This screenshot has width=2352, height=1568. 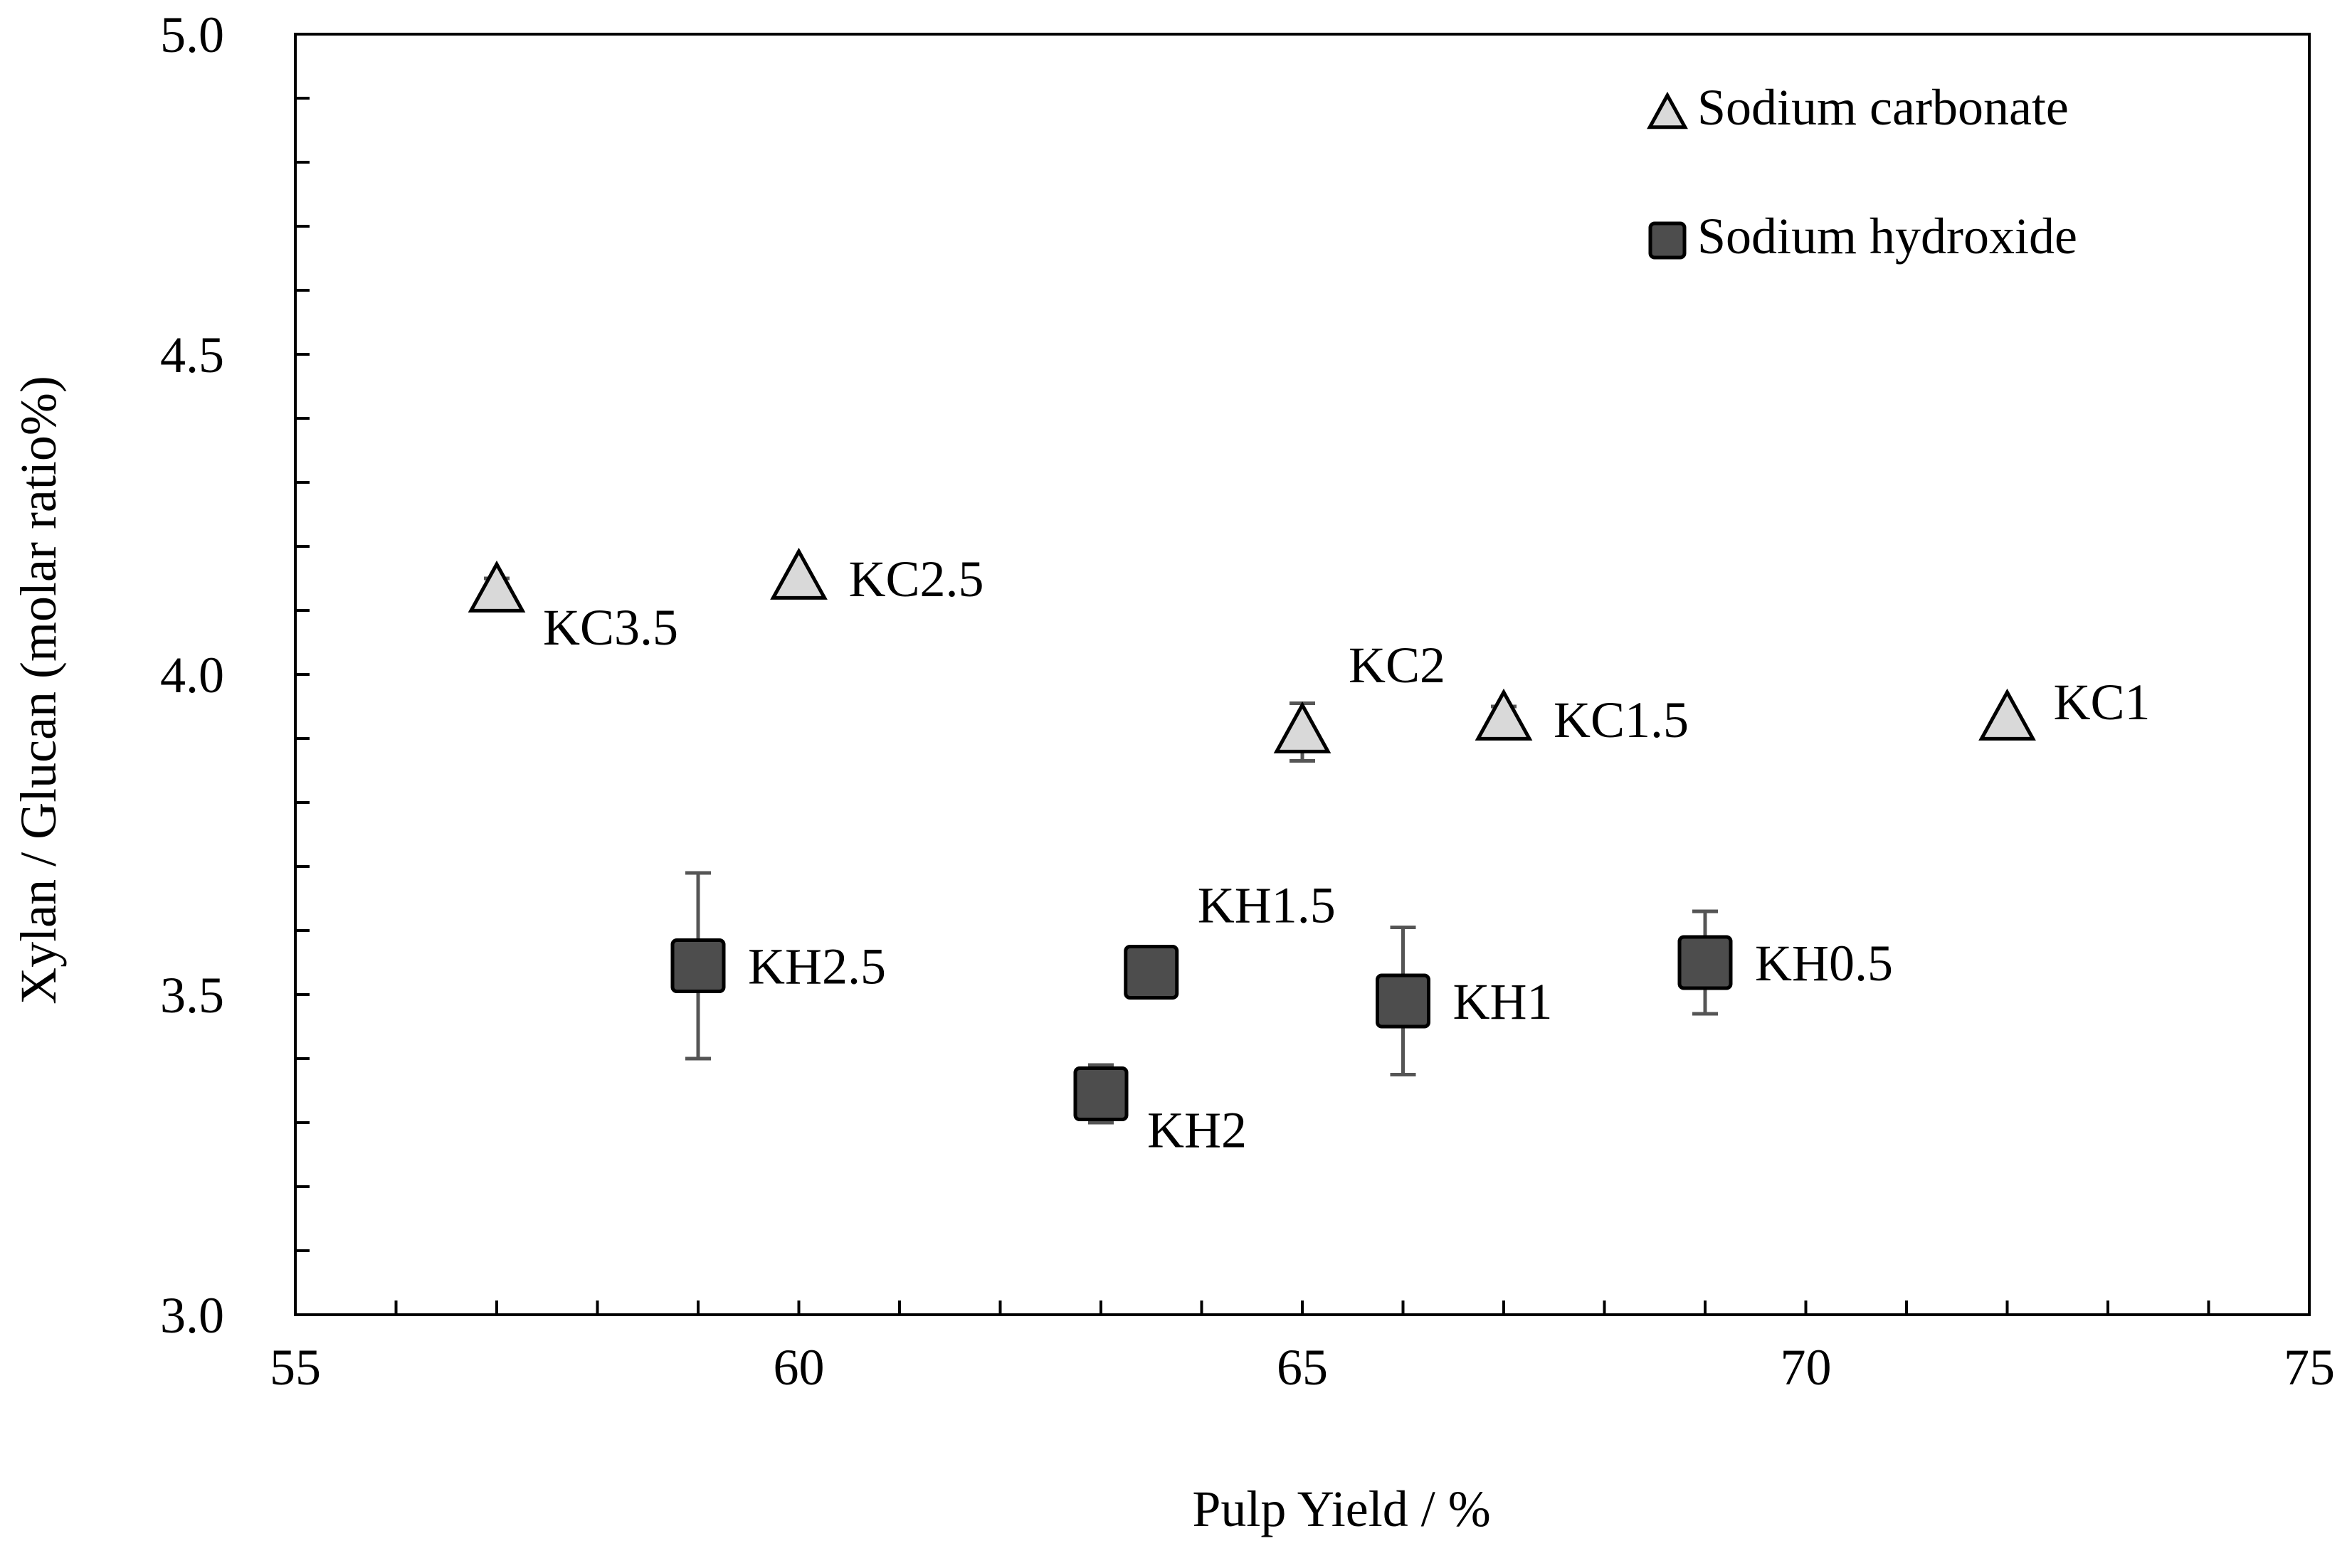 I want to click on legend-item-sodium-hydroxide: Sodium hydroxide, so click(x=1862, y=237).